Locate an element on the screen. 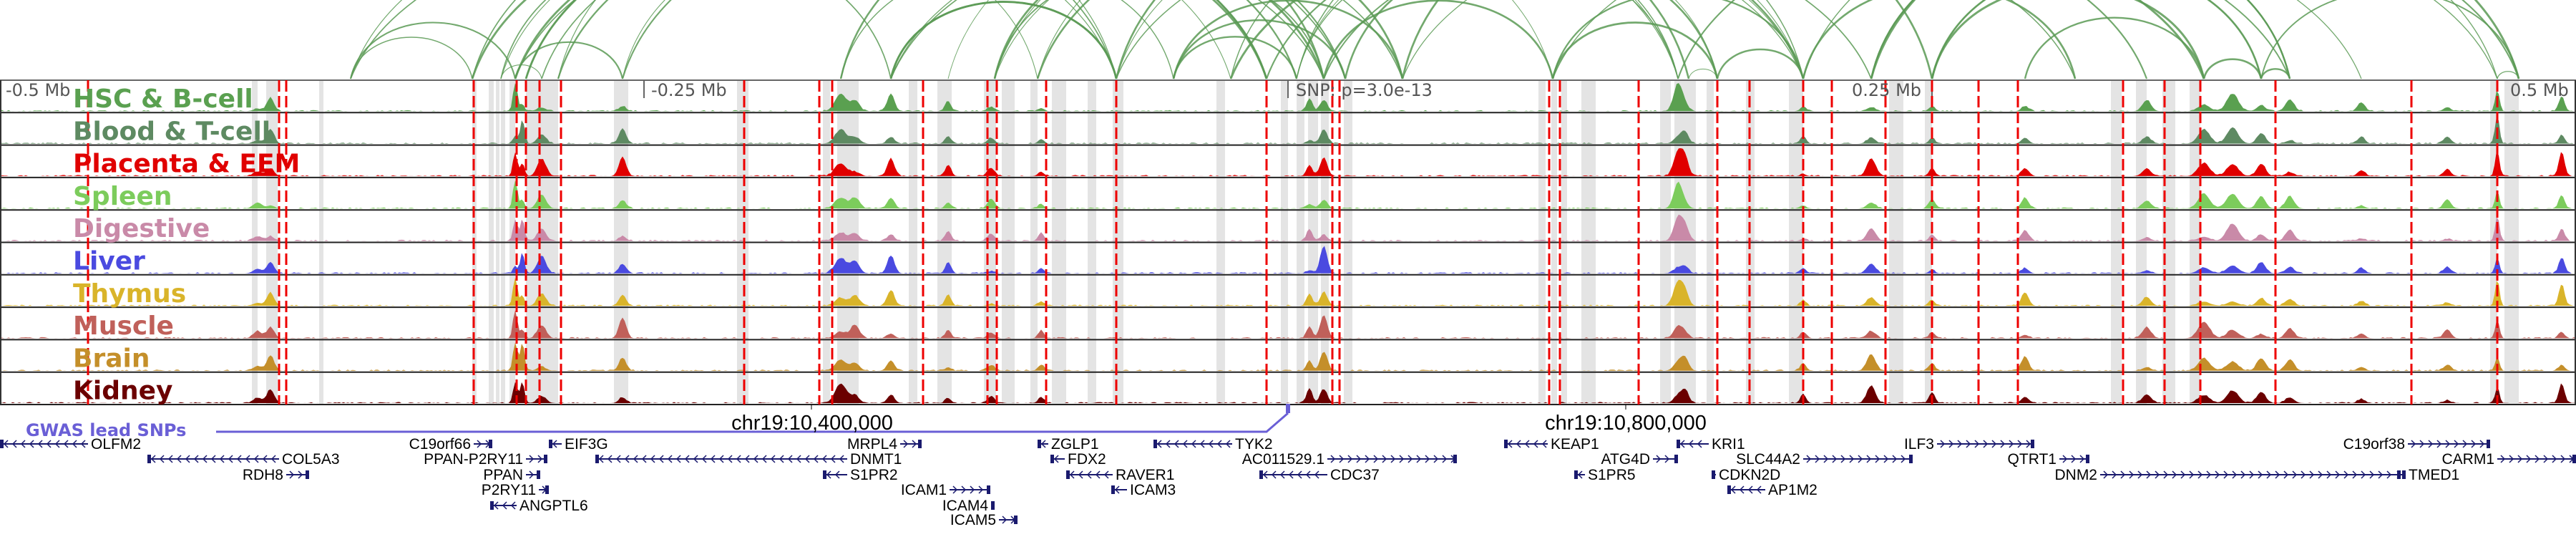 This screenshot has width=2576, height=537. gene: ICAM4 is located at coordinates (968, 506).